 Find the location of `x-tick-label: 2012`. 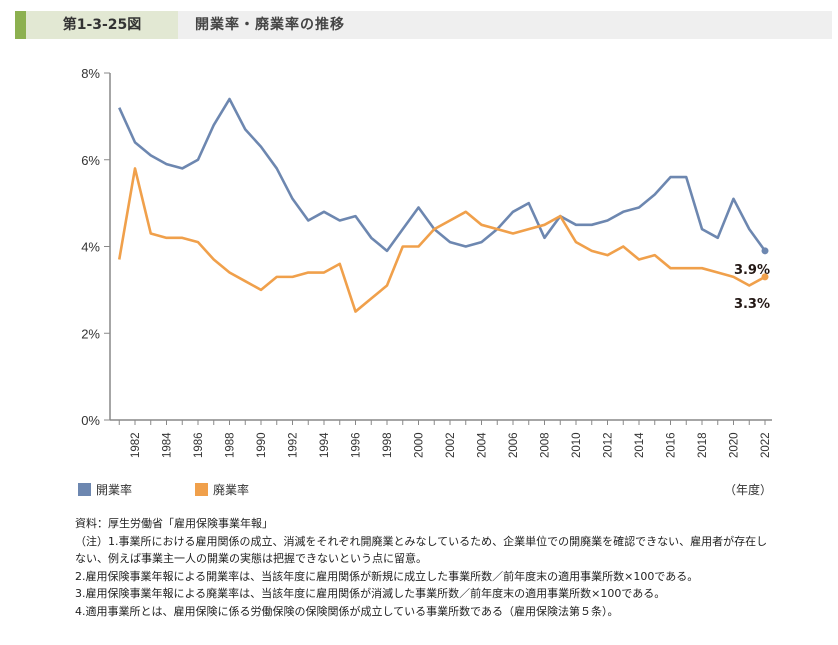

x-tick-label: 2012 is located at coordinates (609, 445).